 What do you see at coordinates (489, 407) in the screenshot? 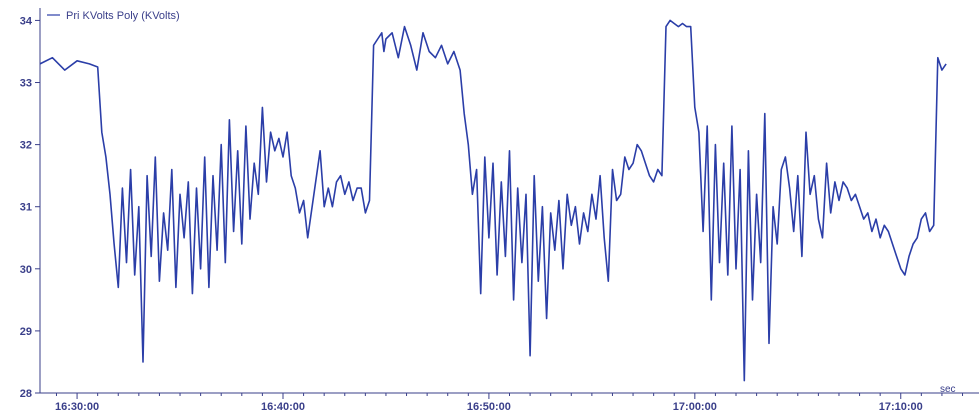
I see `x-tick-label: 16:50:00` at bounding box center [489, 407].